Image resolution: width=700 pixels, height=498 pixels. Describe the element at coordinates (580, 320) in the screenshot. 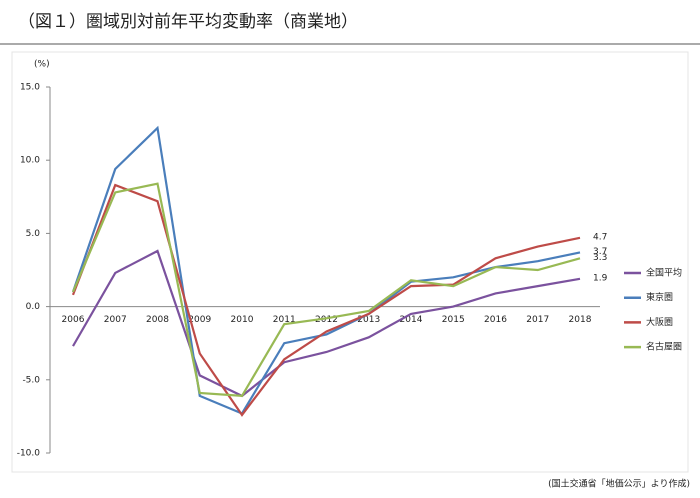

I see `x-tick-label: 2018` at that location.